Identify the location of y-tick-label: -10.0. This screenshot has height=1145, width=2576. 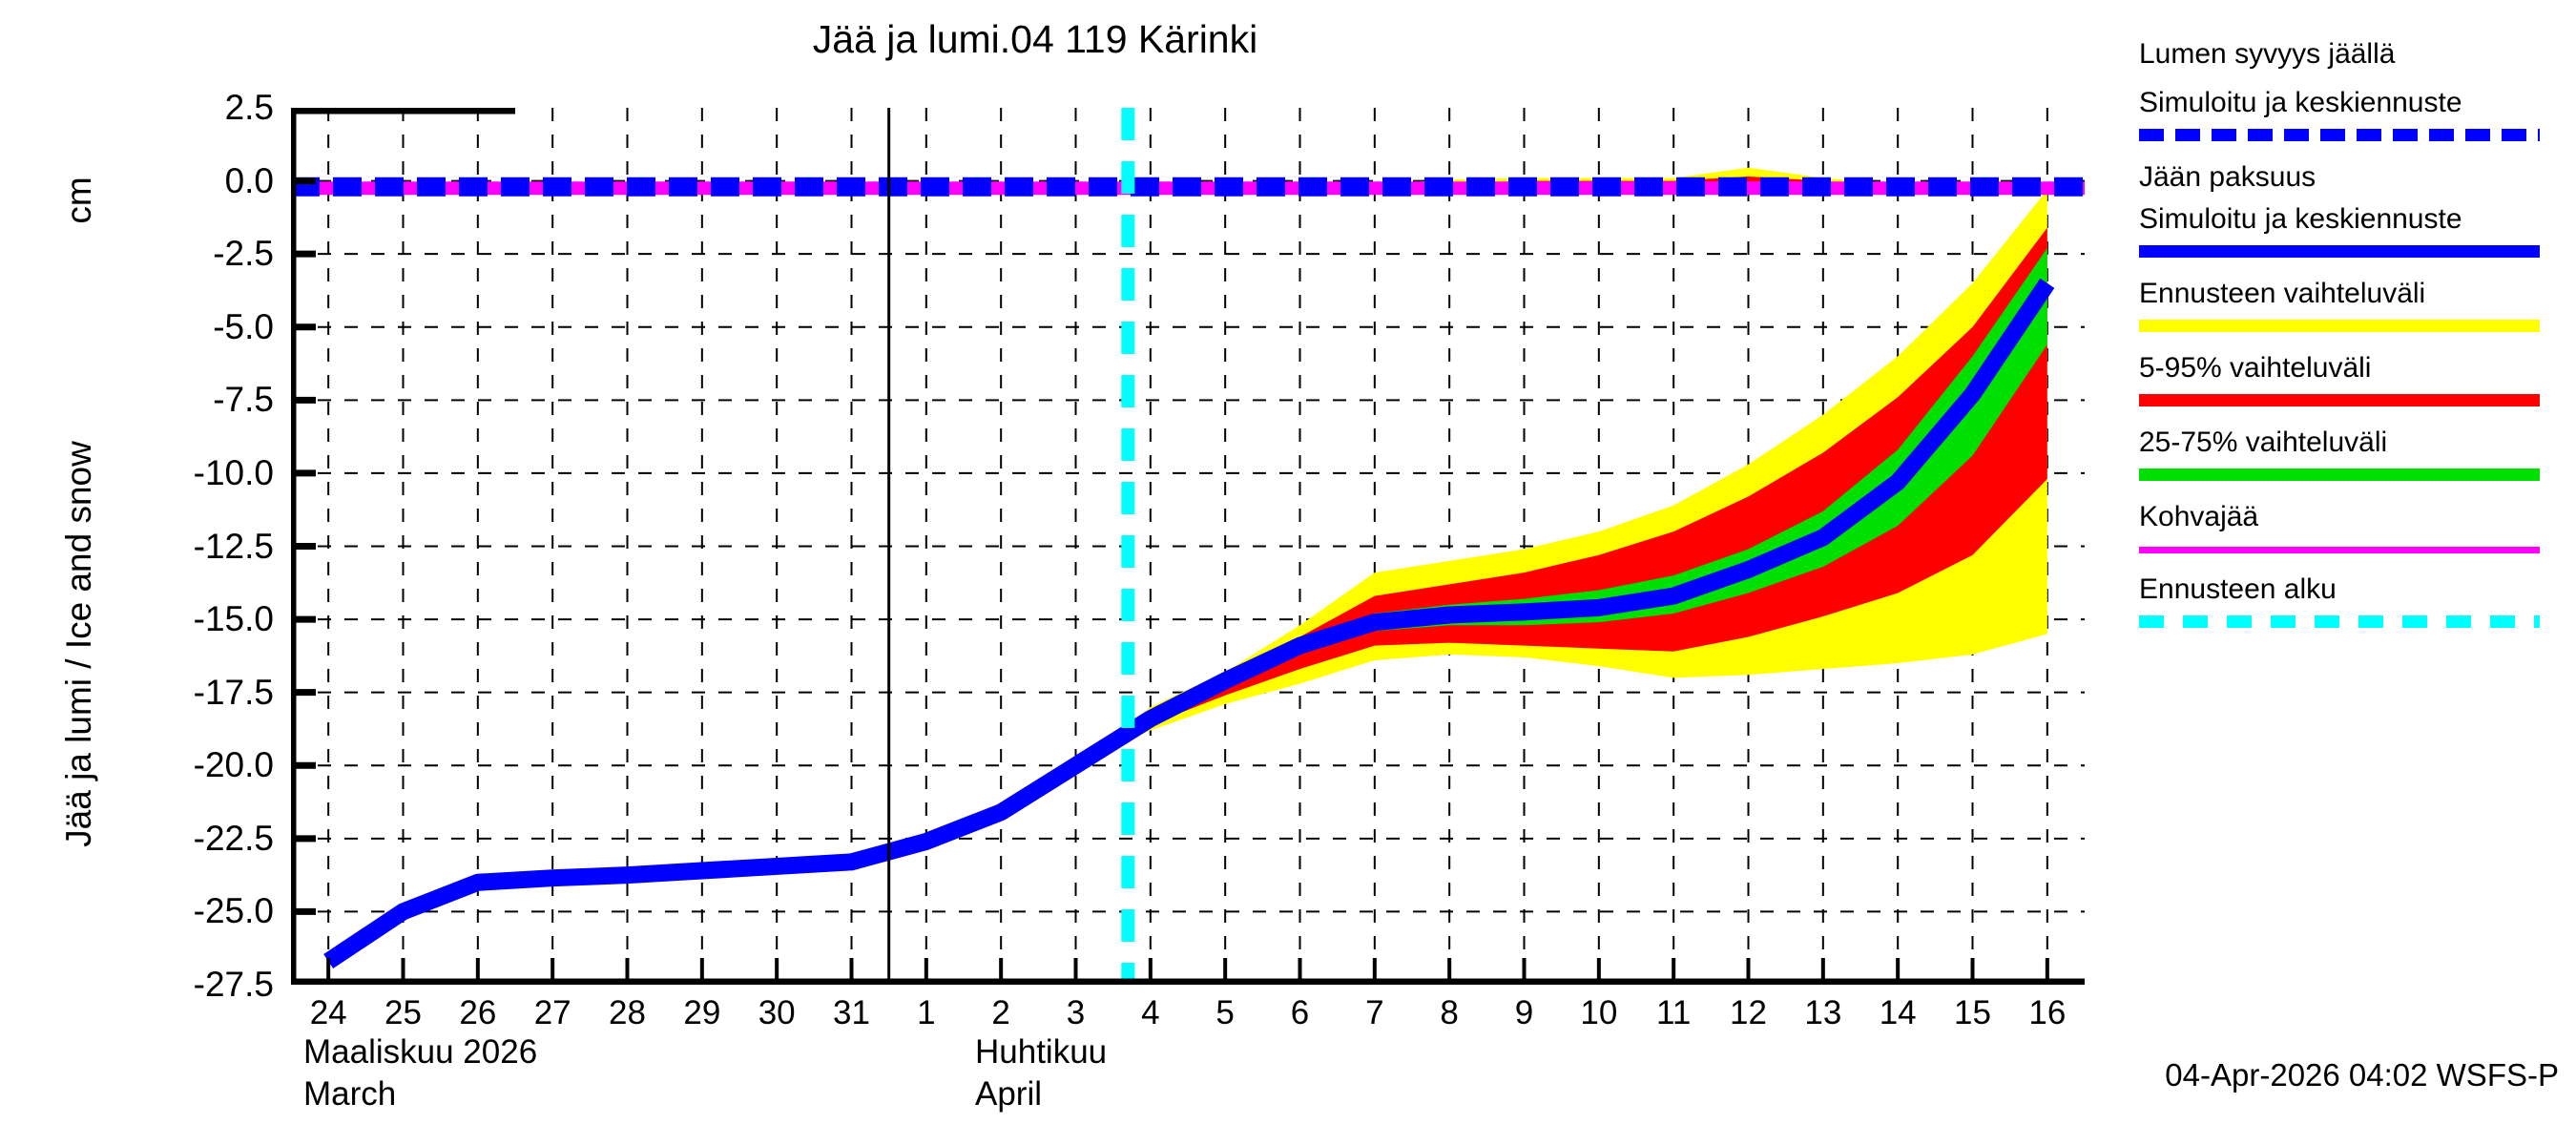
(233, 472).